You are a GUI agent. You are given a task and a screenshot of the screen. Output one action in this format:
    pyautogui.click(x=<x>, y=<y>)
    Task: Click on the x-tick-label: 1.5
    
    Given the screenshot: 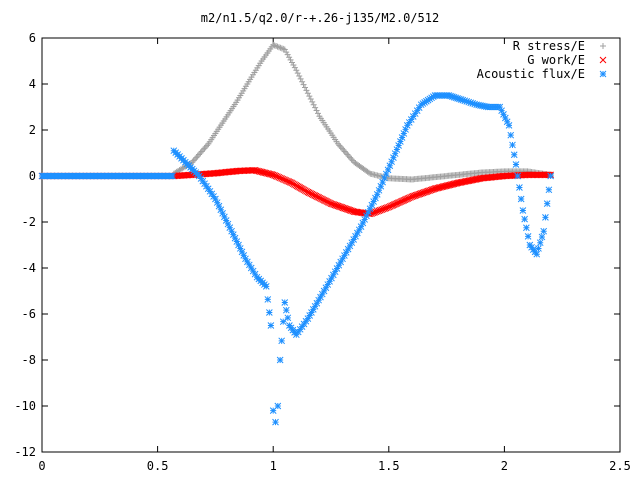 What is the action you would take?
    pyautogui.click(x=389, y=466)
    